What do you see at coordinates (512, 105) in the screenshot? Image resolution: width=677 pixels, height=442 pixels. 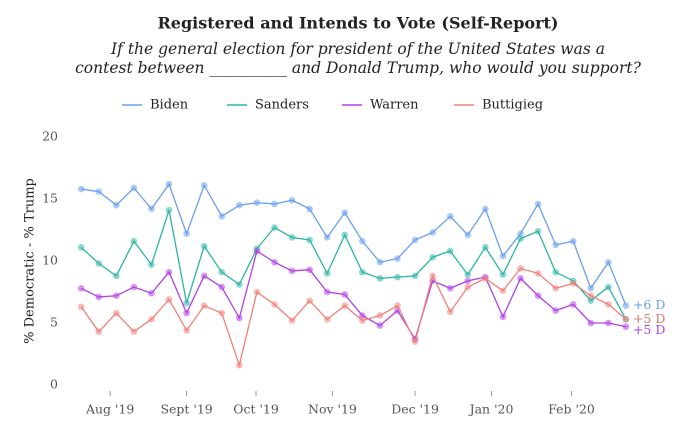 I see `legend-label: Buttigieg` at bounding box center [512, 105].